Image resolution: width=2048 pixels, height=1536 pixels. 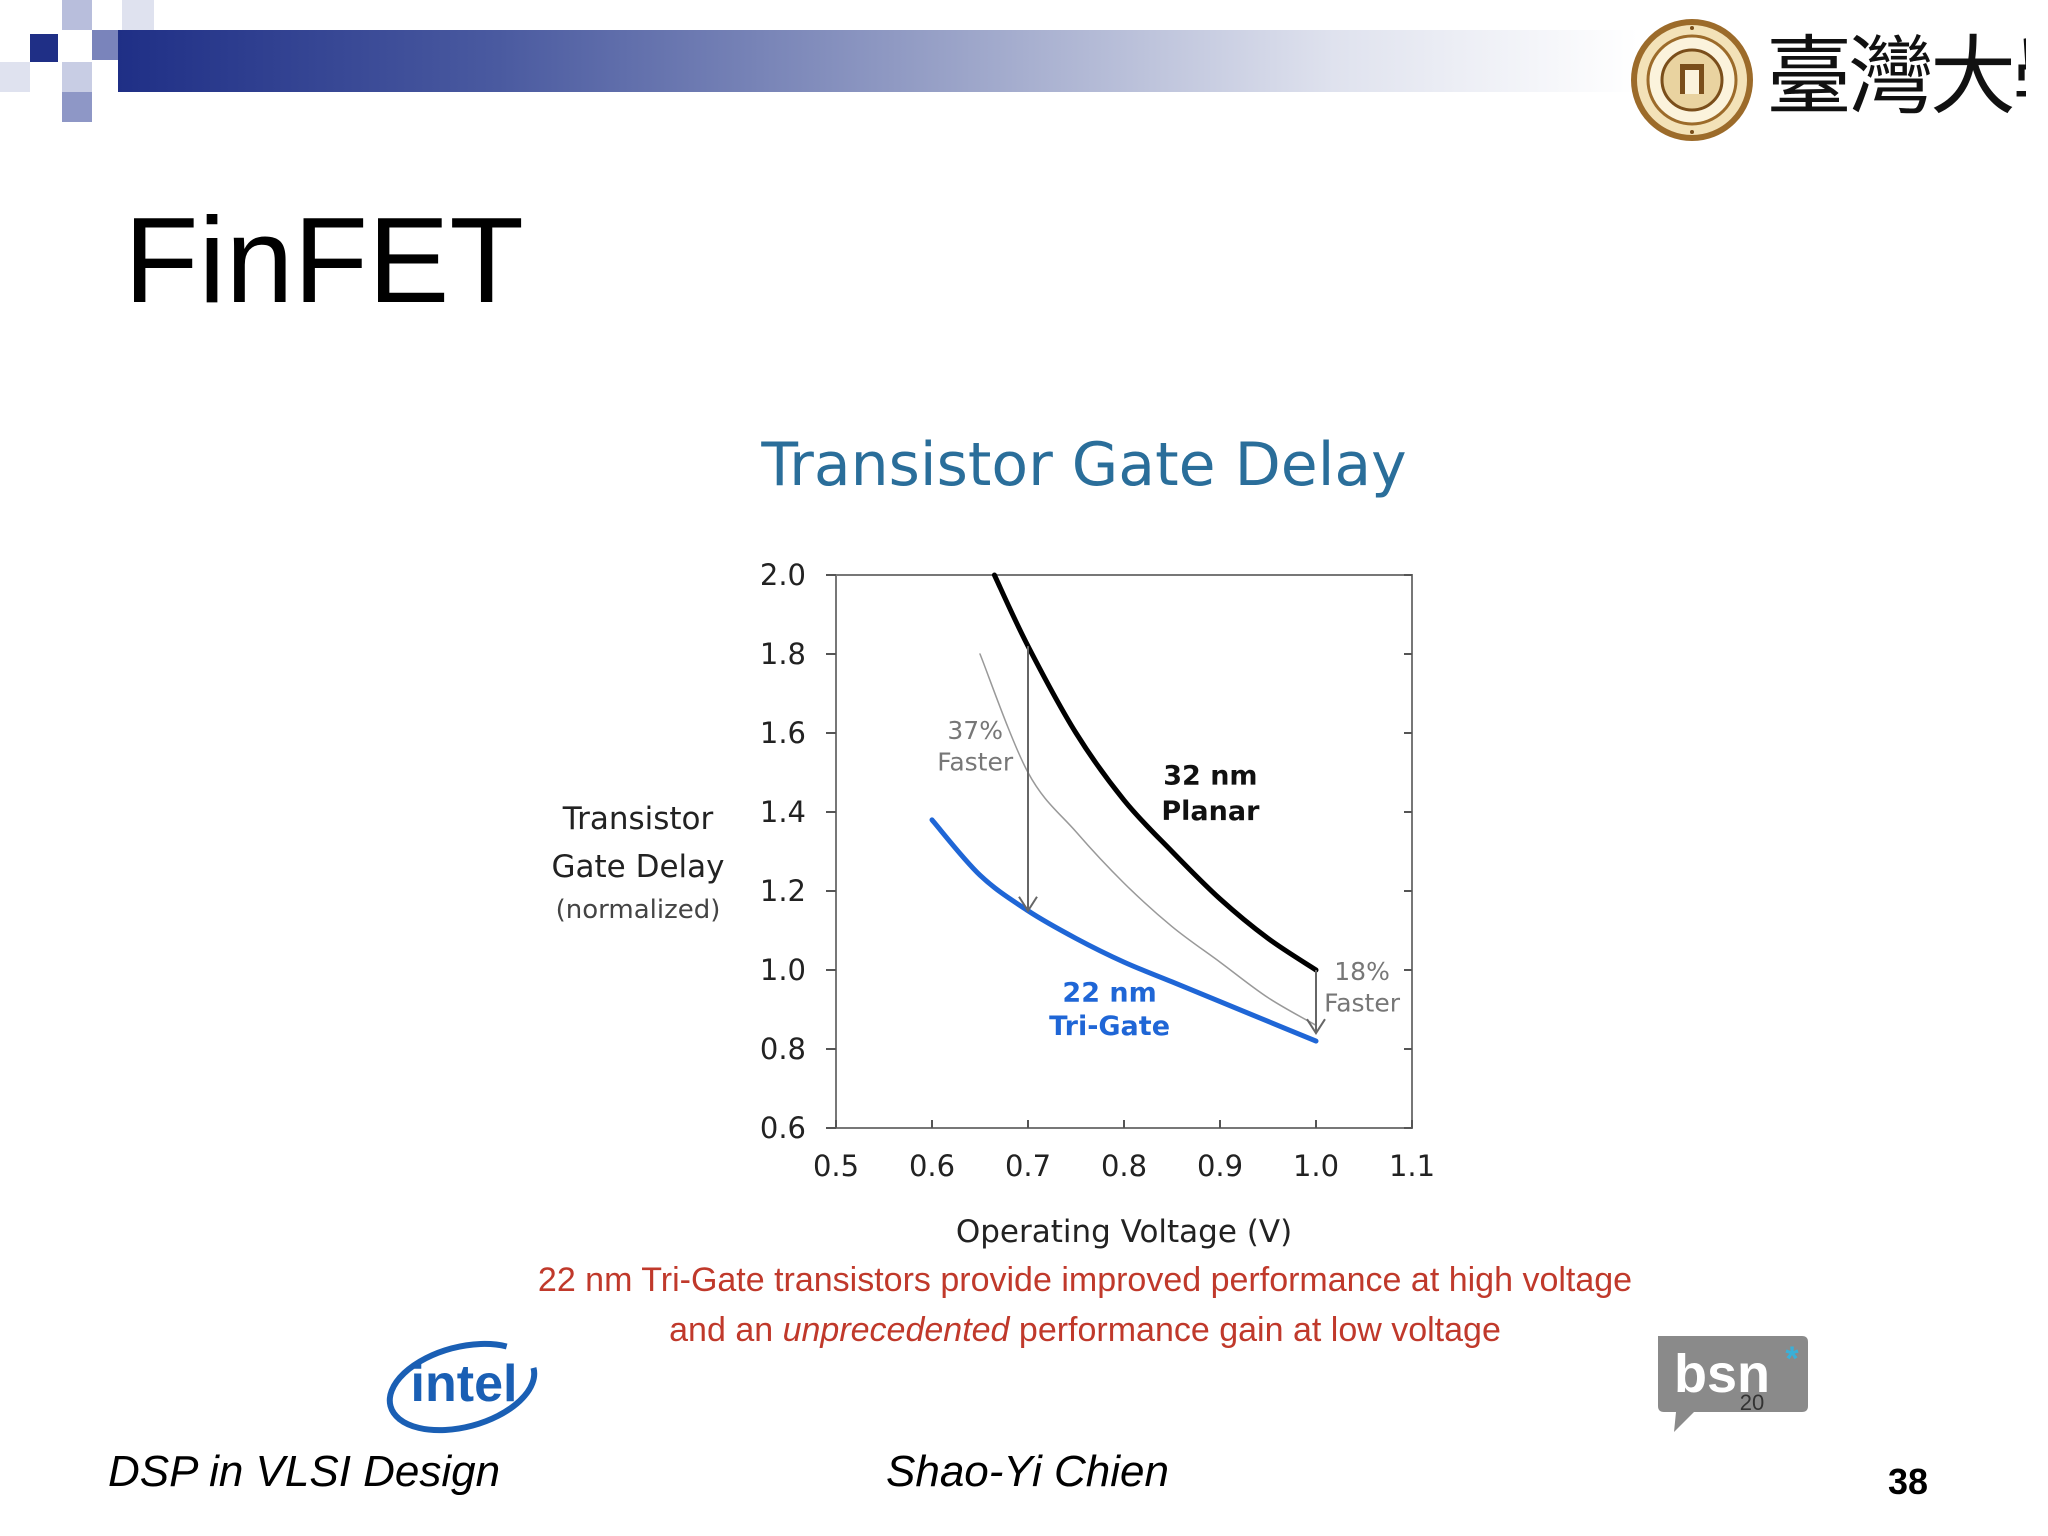 What do you see at coordinates (932, 1166) in the screenshot?
I see `x-tick-label: 0.6` at bounding box center [932, 1166].